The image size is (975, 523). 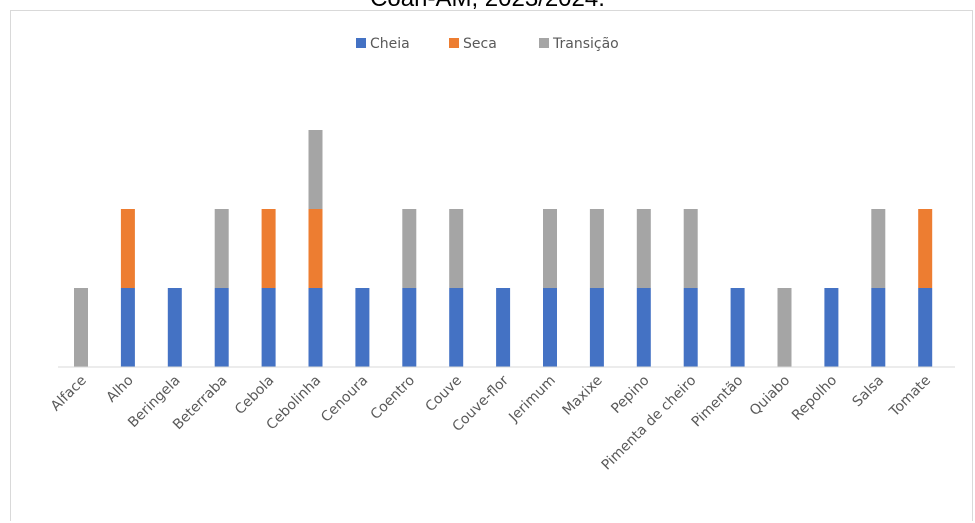 I want to click on legend-item-seca: Seca, so click(x=473, y=44).